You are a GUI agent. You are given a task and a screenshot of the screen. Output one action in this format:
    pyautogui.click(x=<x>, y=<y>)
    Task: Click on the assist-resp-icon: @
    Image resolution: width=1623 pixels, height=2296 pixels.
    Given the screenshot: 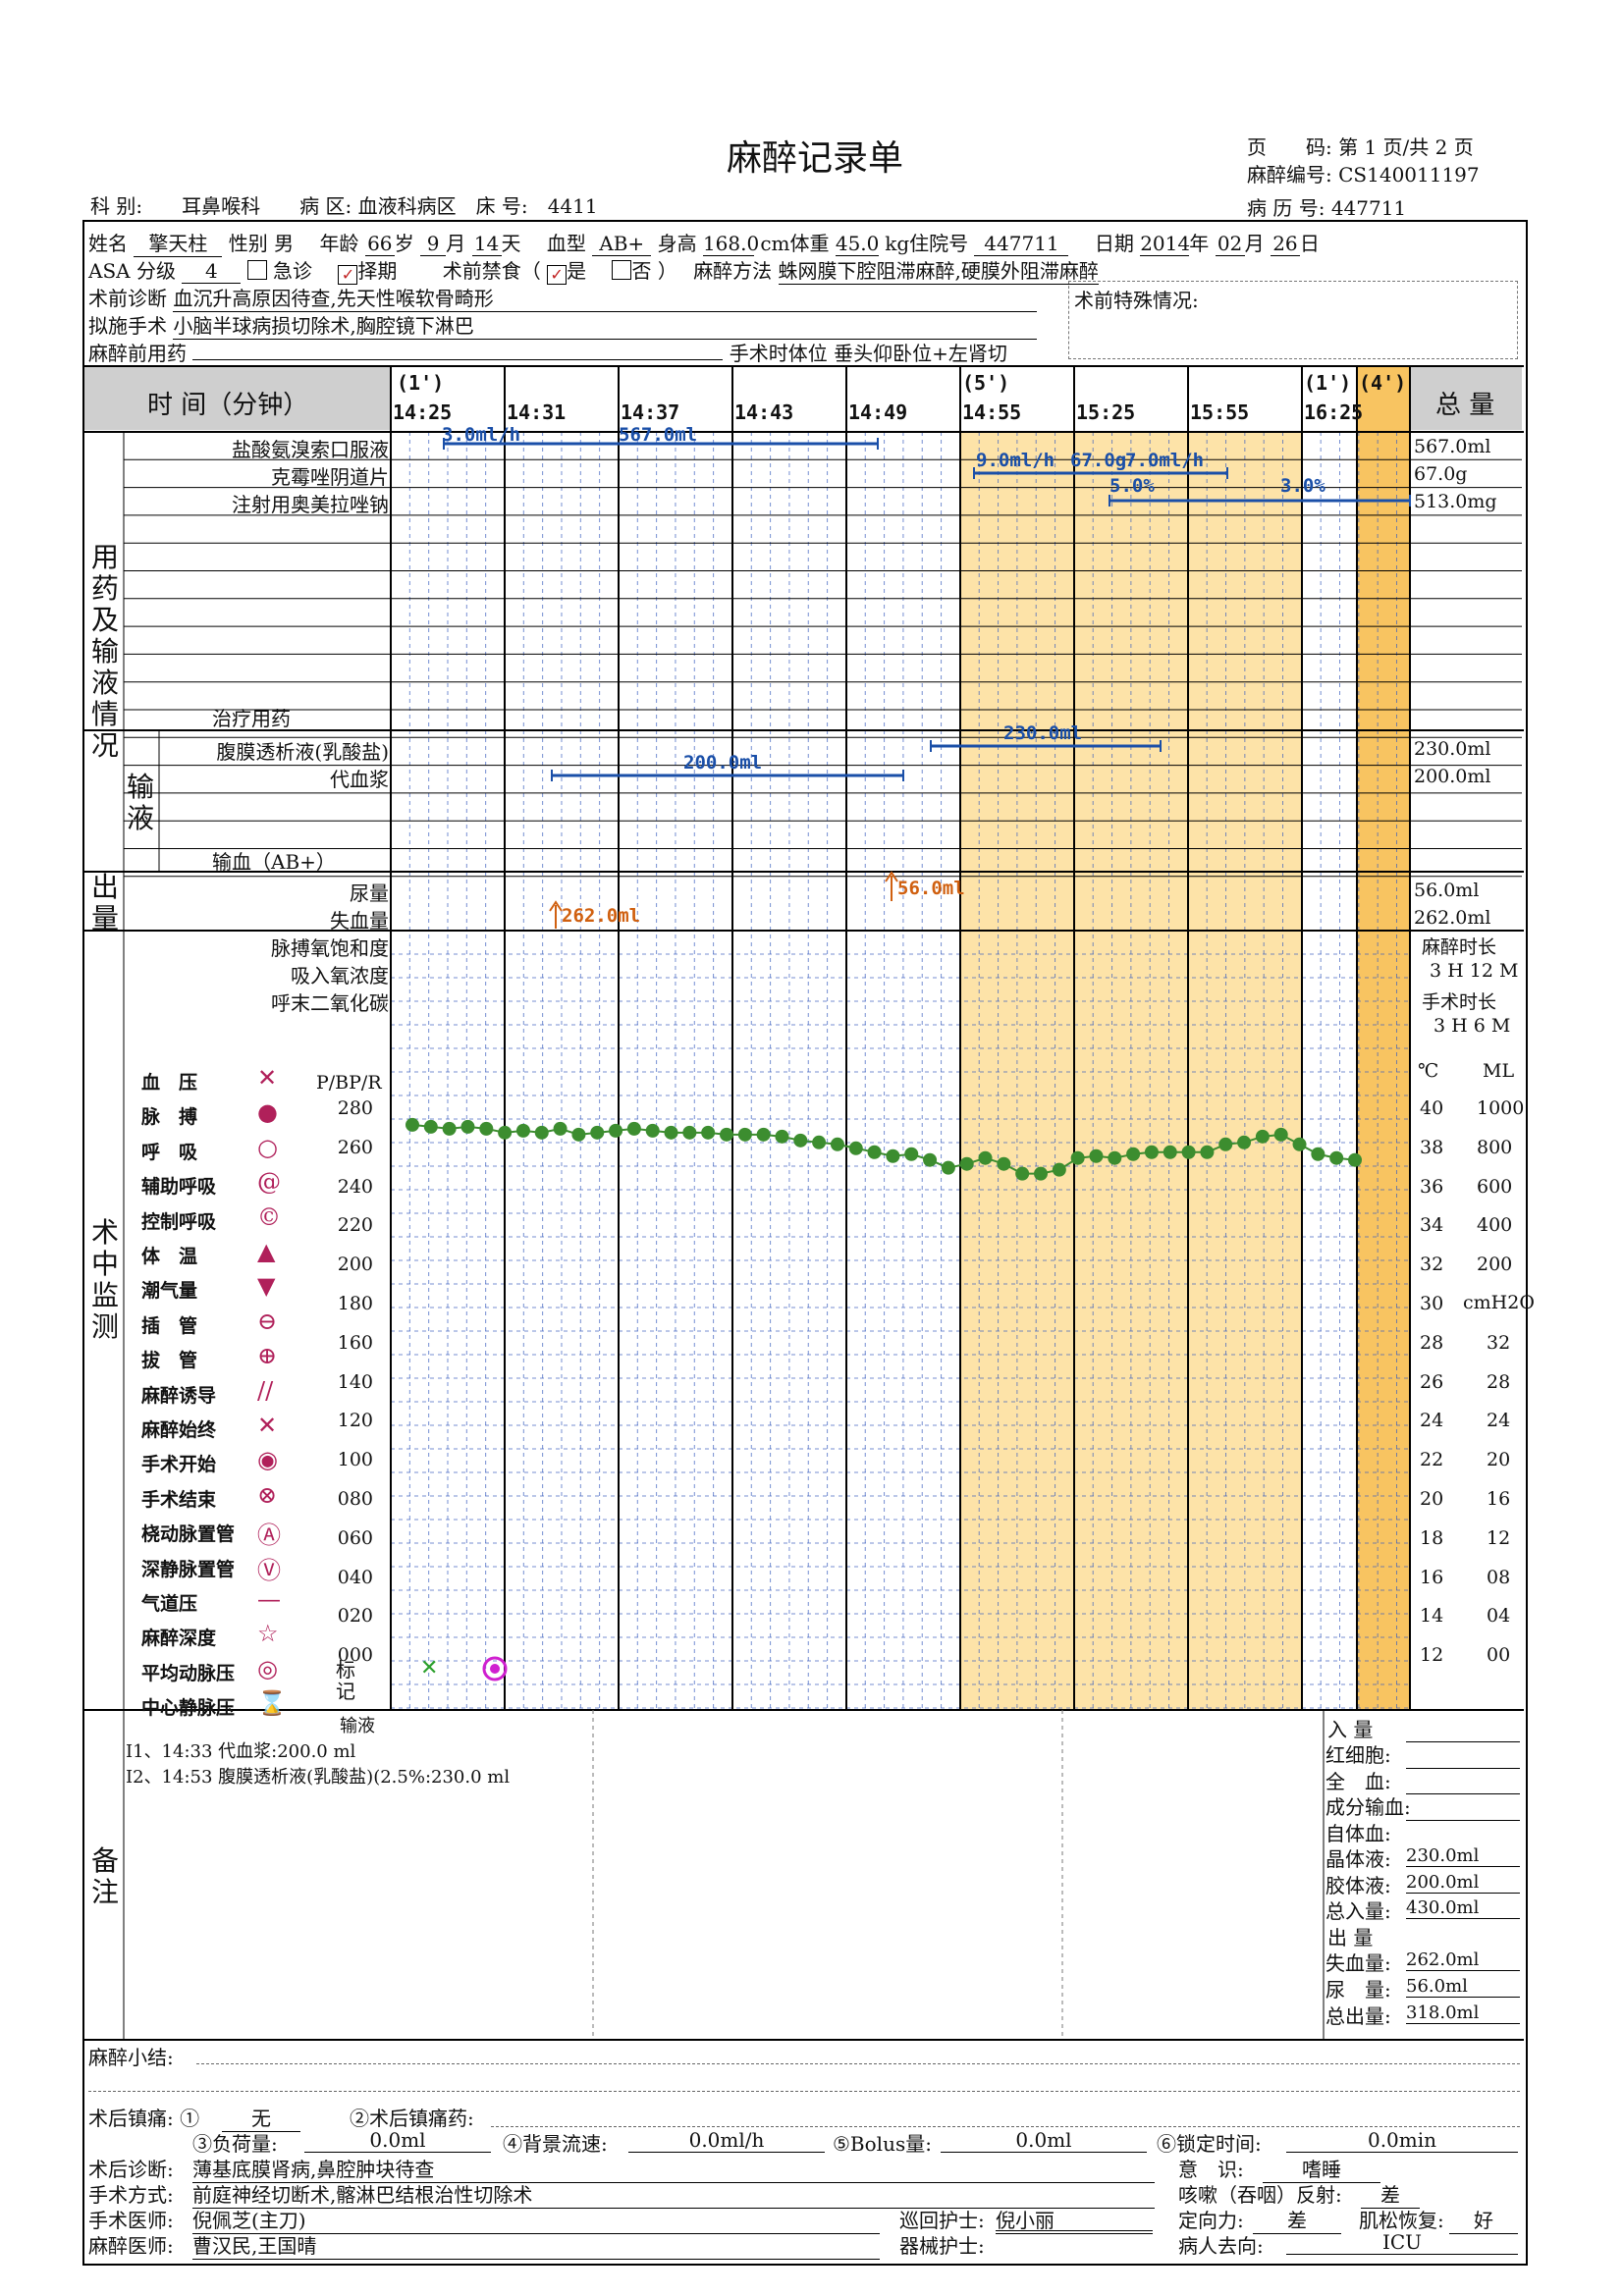 What is the action you would take?
    pyautogui.click(x=269, y=1182)
    